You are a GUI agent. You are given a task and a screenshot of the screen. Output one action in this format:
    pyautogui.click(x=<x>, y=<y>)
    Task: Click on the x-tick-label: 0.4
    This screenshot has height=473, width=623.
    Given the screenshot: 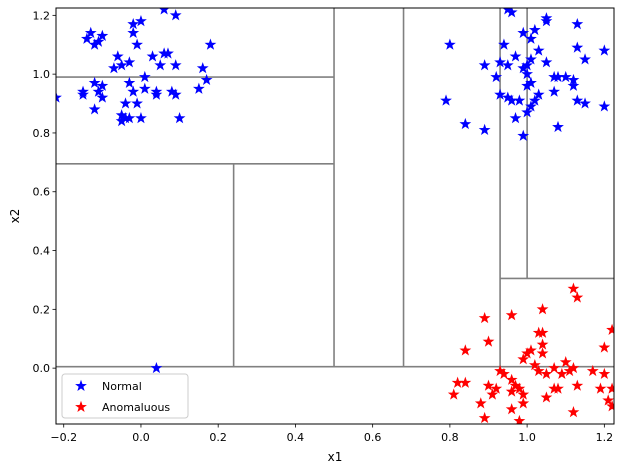 What is the action you would take?
    pyautogui.click(x=296, y=437)
    